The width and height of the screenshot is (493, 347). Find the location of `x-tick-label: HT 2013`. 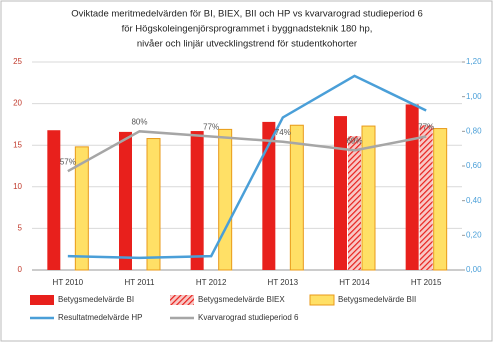

x-tick-label: HT 2013 is located at coordinates (283, 282).